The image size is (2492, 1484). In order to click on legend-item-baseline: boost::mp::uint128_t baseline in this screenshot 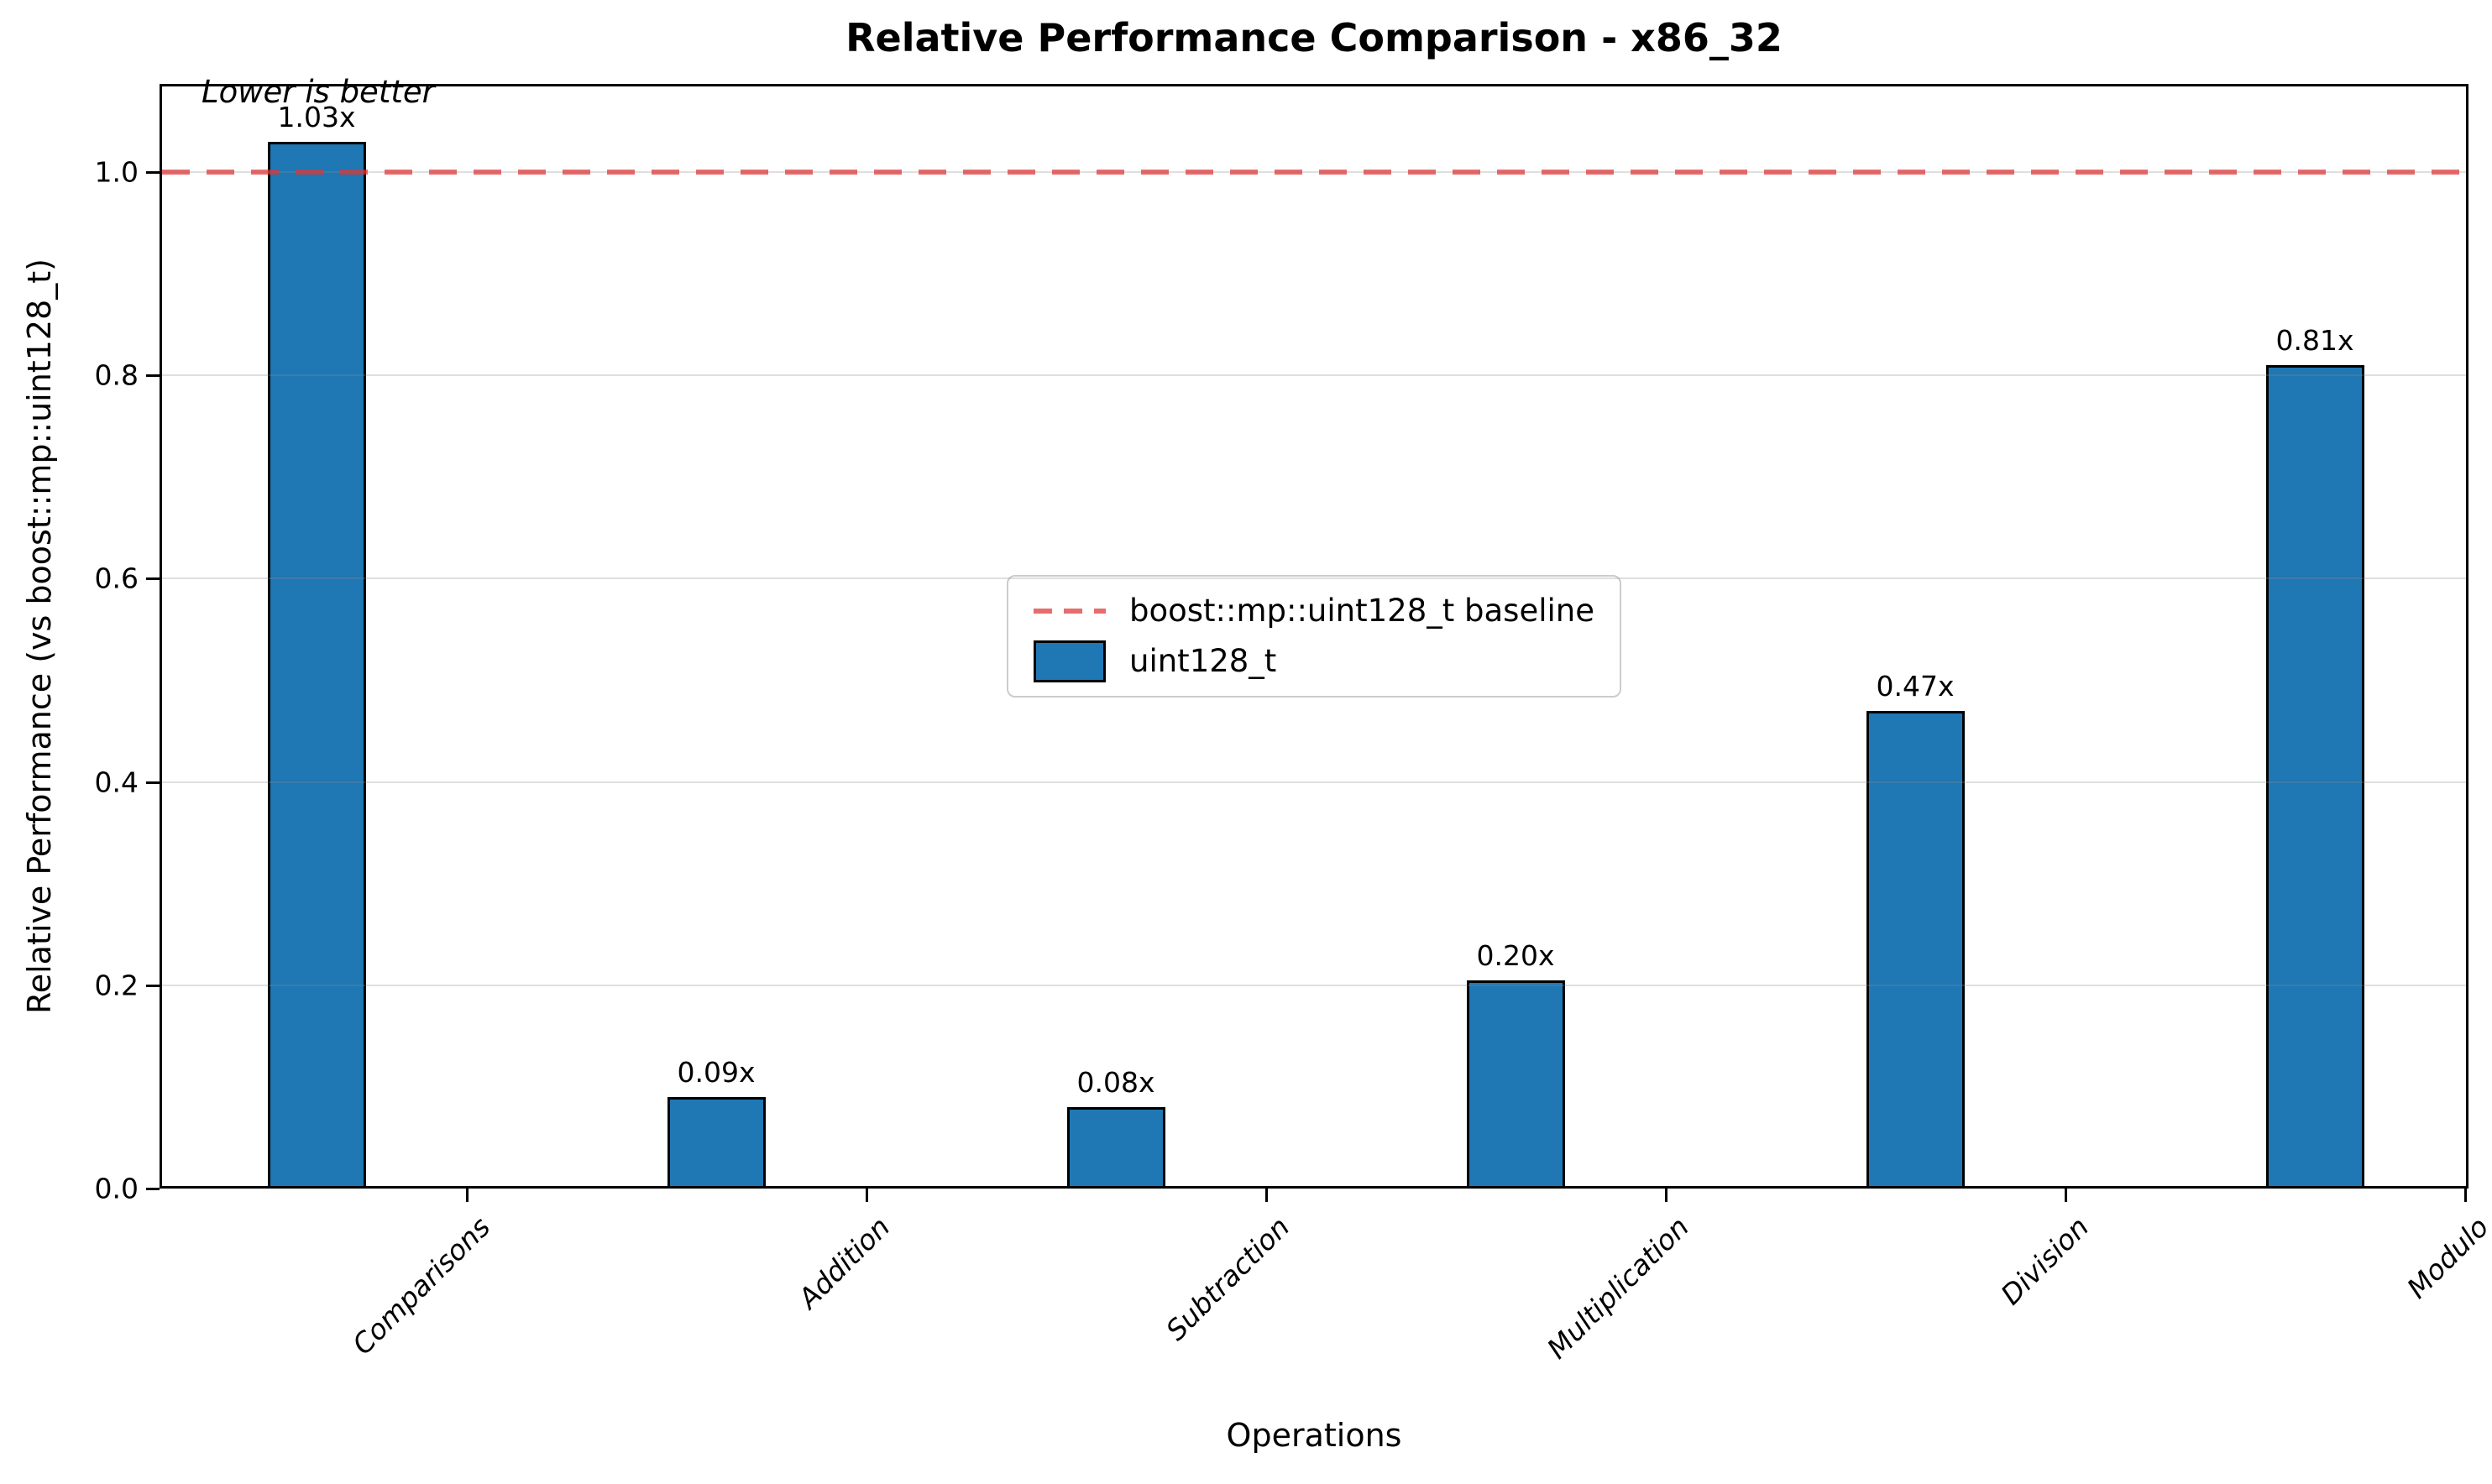, I will do `click(1314, 611)`.